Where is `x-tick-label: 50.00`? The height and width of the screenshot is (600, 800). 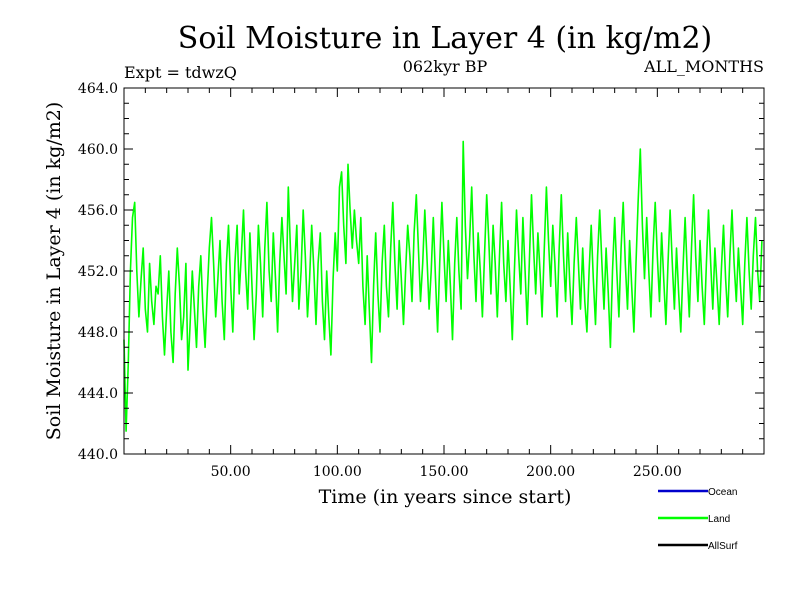 x-tick-label: 50.00 is located at coordinates (231, 472).